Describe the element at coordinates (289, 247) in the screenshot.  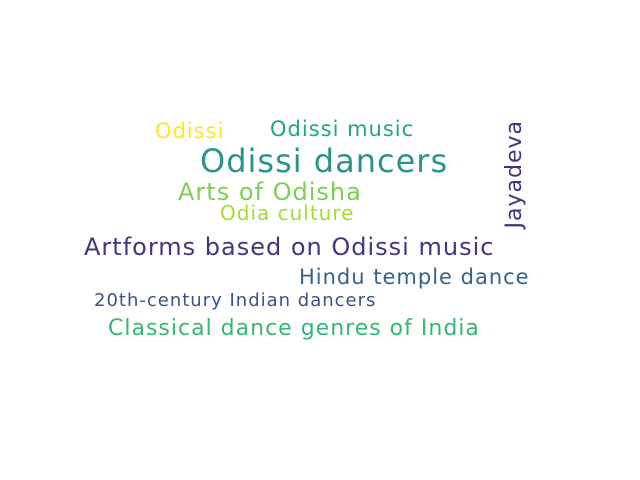
I see `word-artforms-based-on-odissi-music: Artforms based on Odissi music` at that location.